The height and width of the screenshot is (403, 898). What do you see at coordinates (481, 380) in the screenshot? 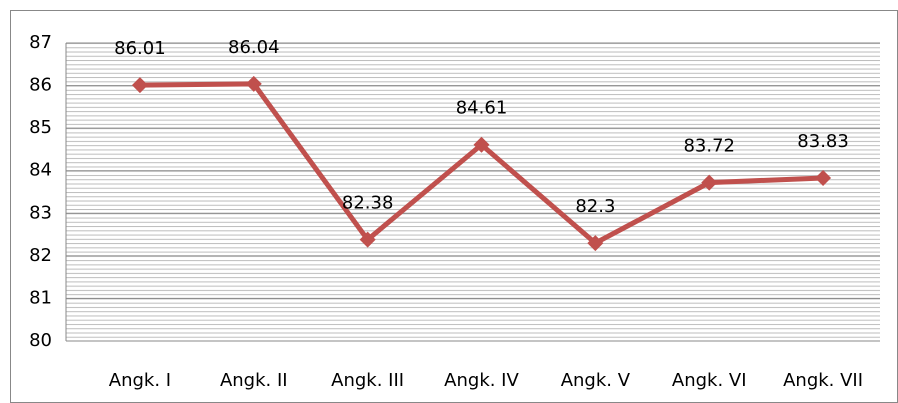
I see `x-tick-label: Angk. IV` at bounding box center [481, 380].